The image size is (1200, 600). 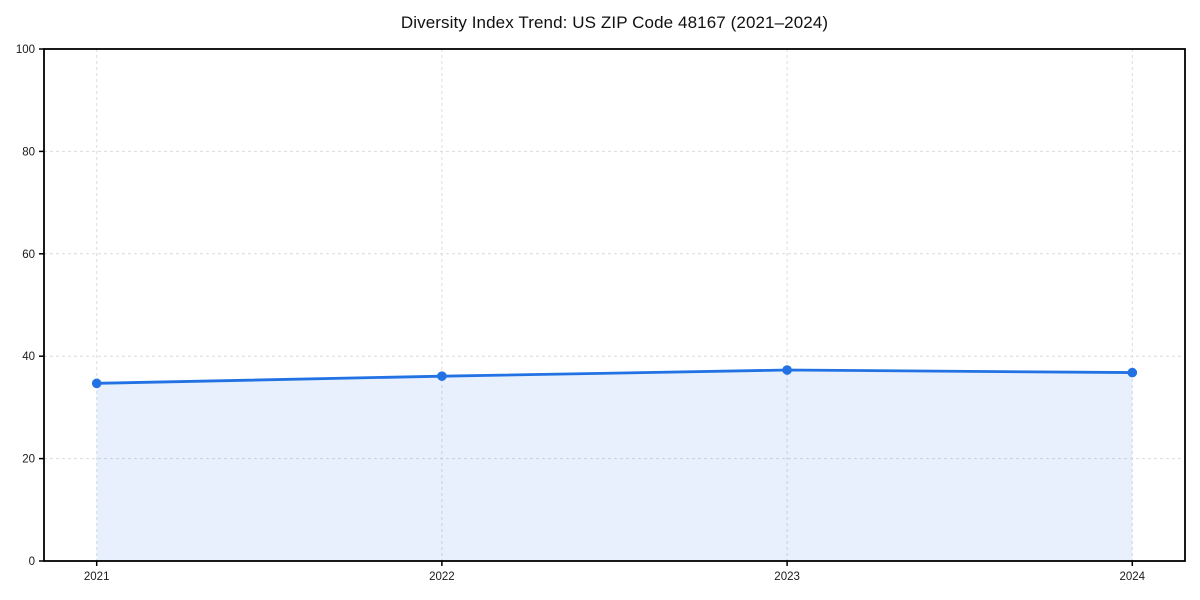 What do you see at coordinates (787, 577) in the screenshot?
I see `x-tick-label: 2023` at bounding box center [787, 577].